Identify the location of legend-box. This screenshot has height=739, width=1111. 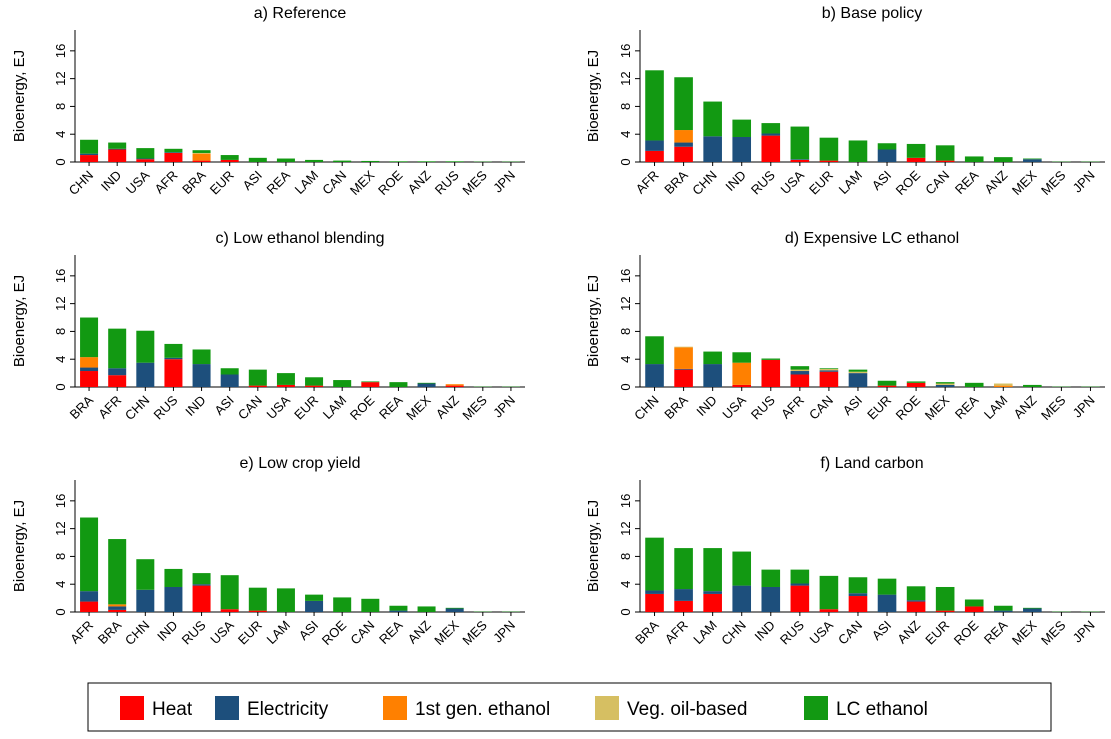
(569, 707).